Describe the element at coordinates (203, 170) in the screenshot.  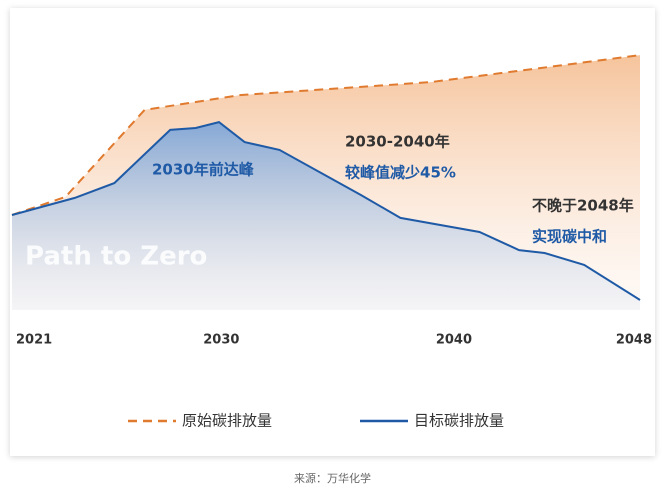
I see `annotation: 2030年前达峰` at that location.